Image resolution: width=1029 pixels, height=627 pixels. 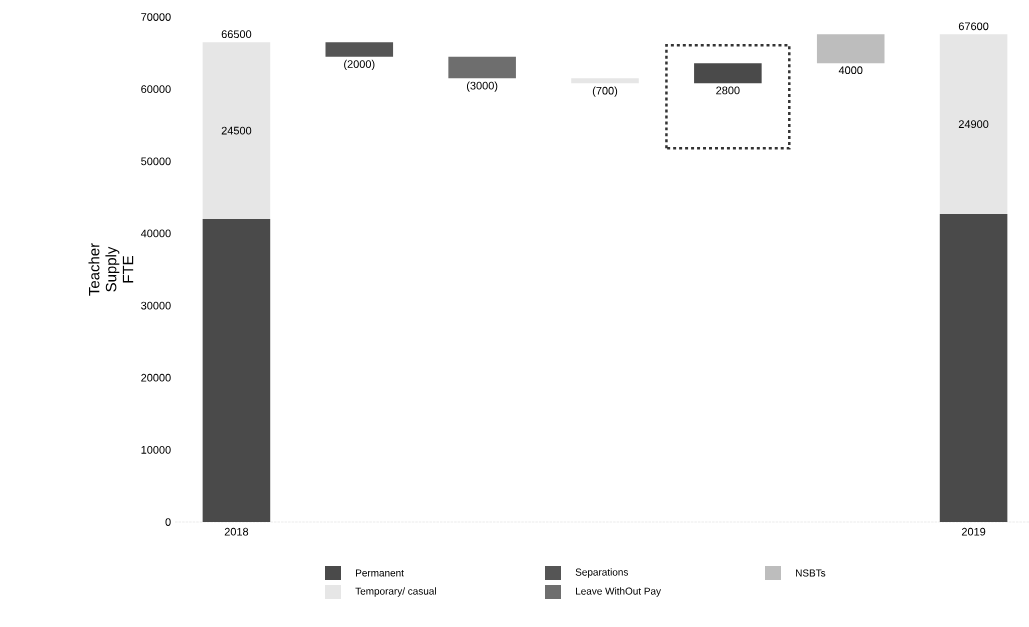 I want to click on data-label: (3000), so click(x=482, y=86).